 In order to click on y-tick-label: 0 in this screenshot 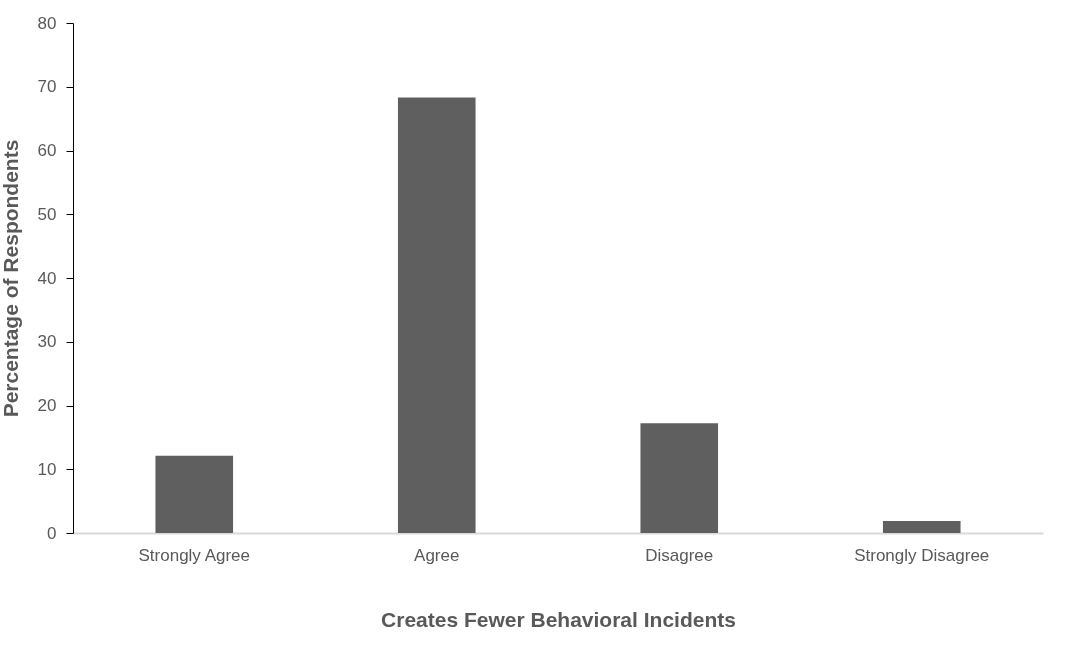, I will do `click(52, 533)`.